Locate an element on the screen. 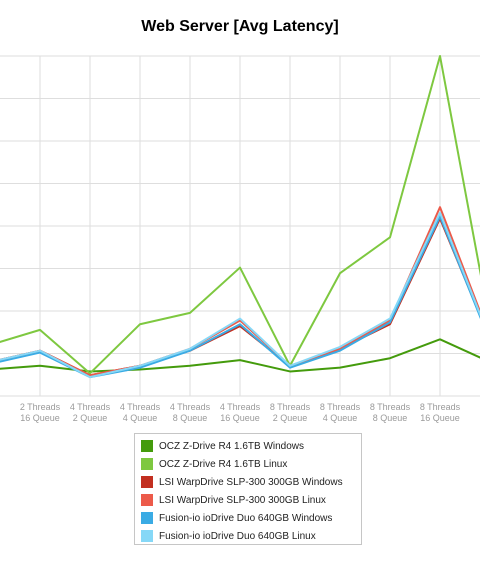 This screenshot has width=480, height=569. legend-label: Fusion-io ioDrive Duo 640GB Windows is located at coordinates (246, 518).